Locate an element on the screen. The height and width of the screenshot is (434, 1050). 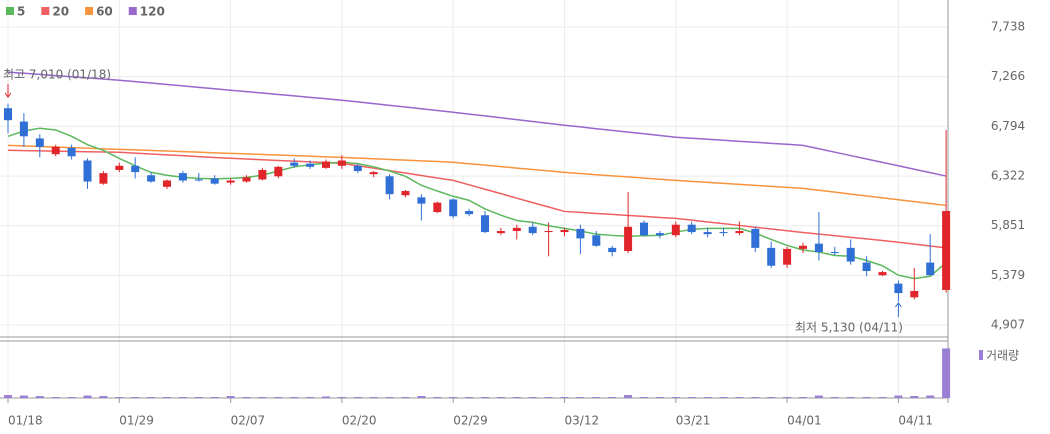
x-tick-label: 04/11 is located at coordinates (915, 421).